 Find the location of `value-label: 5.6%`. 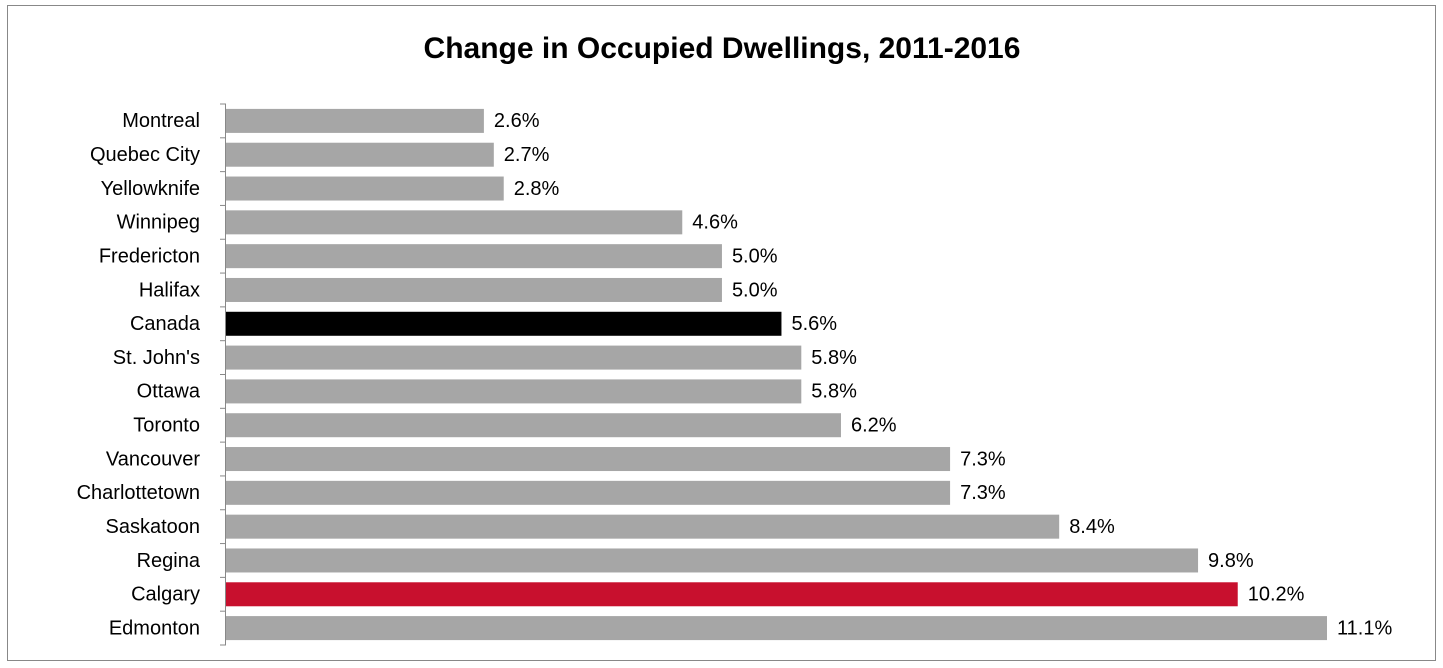

value-label: 5.6% is located at coordinates (814, 324).